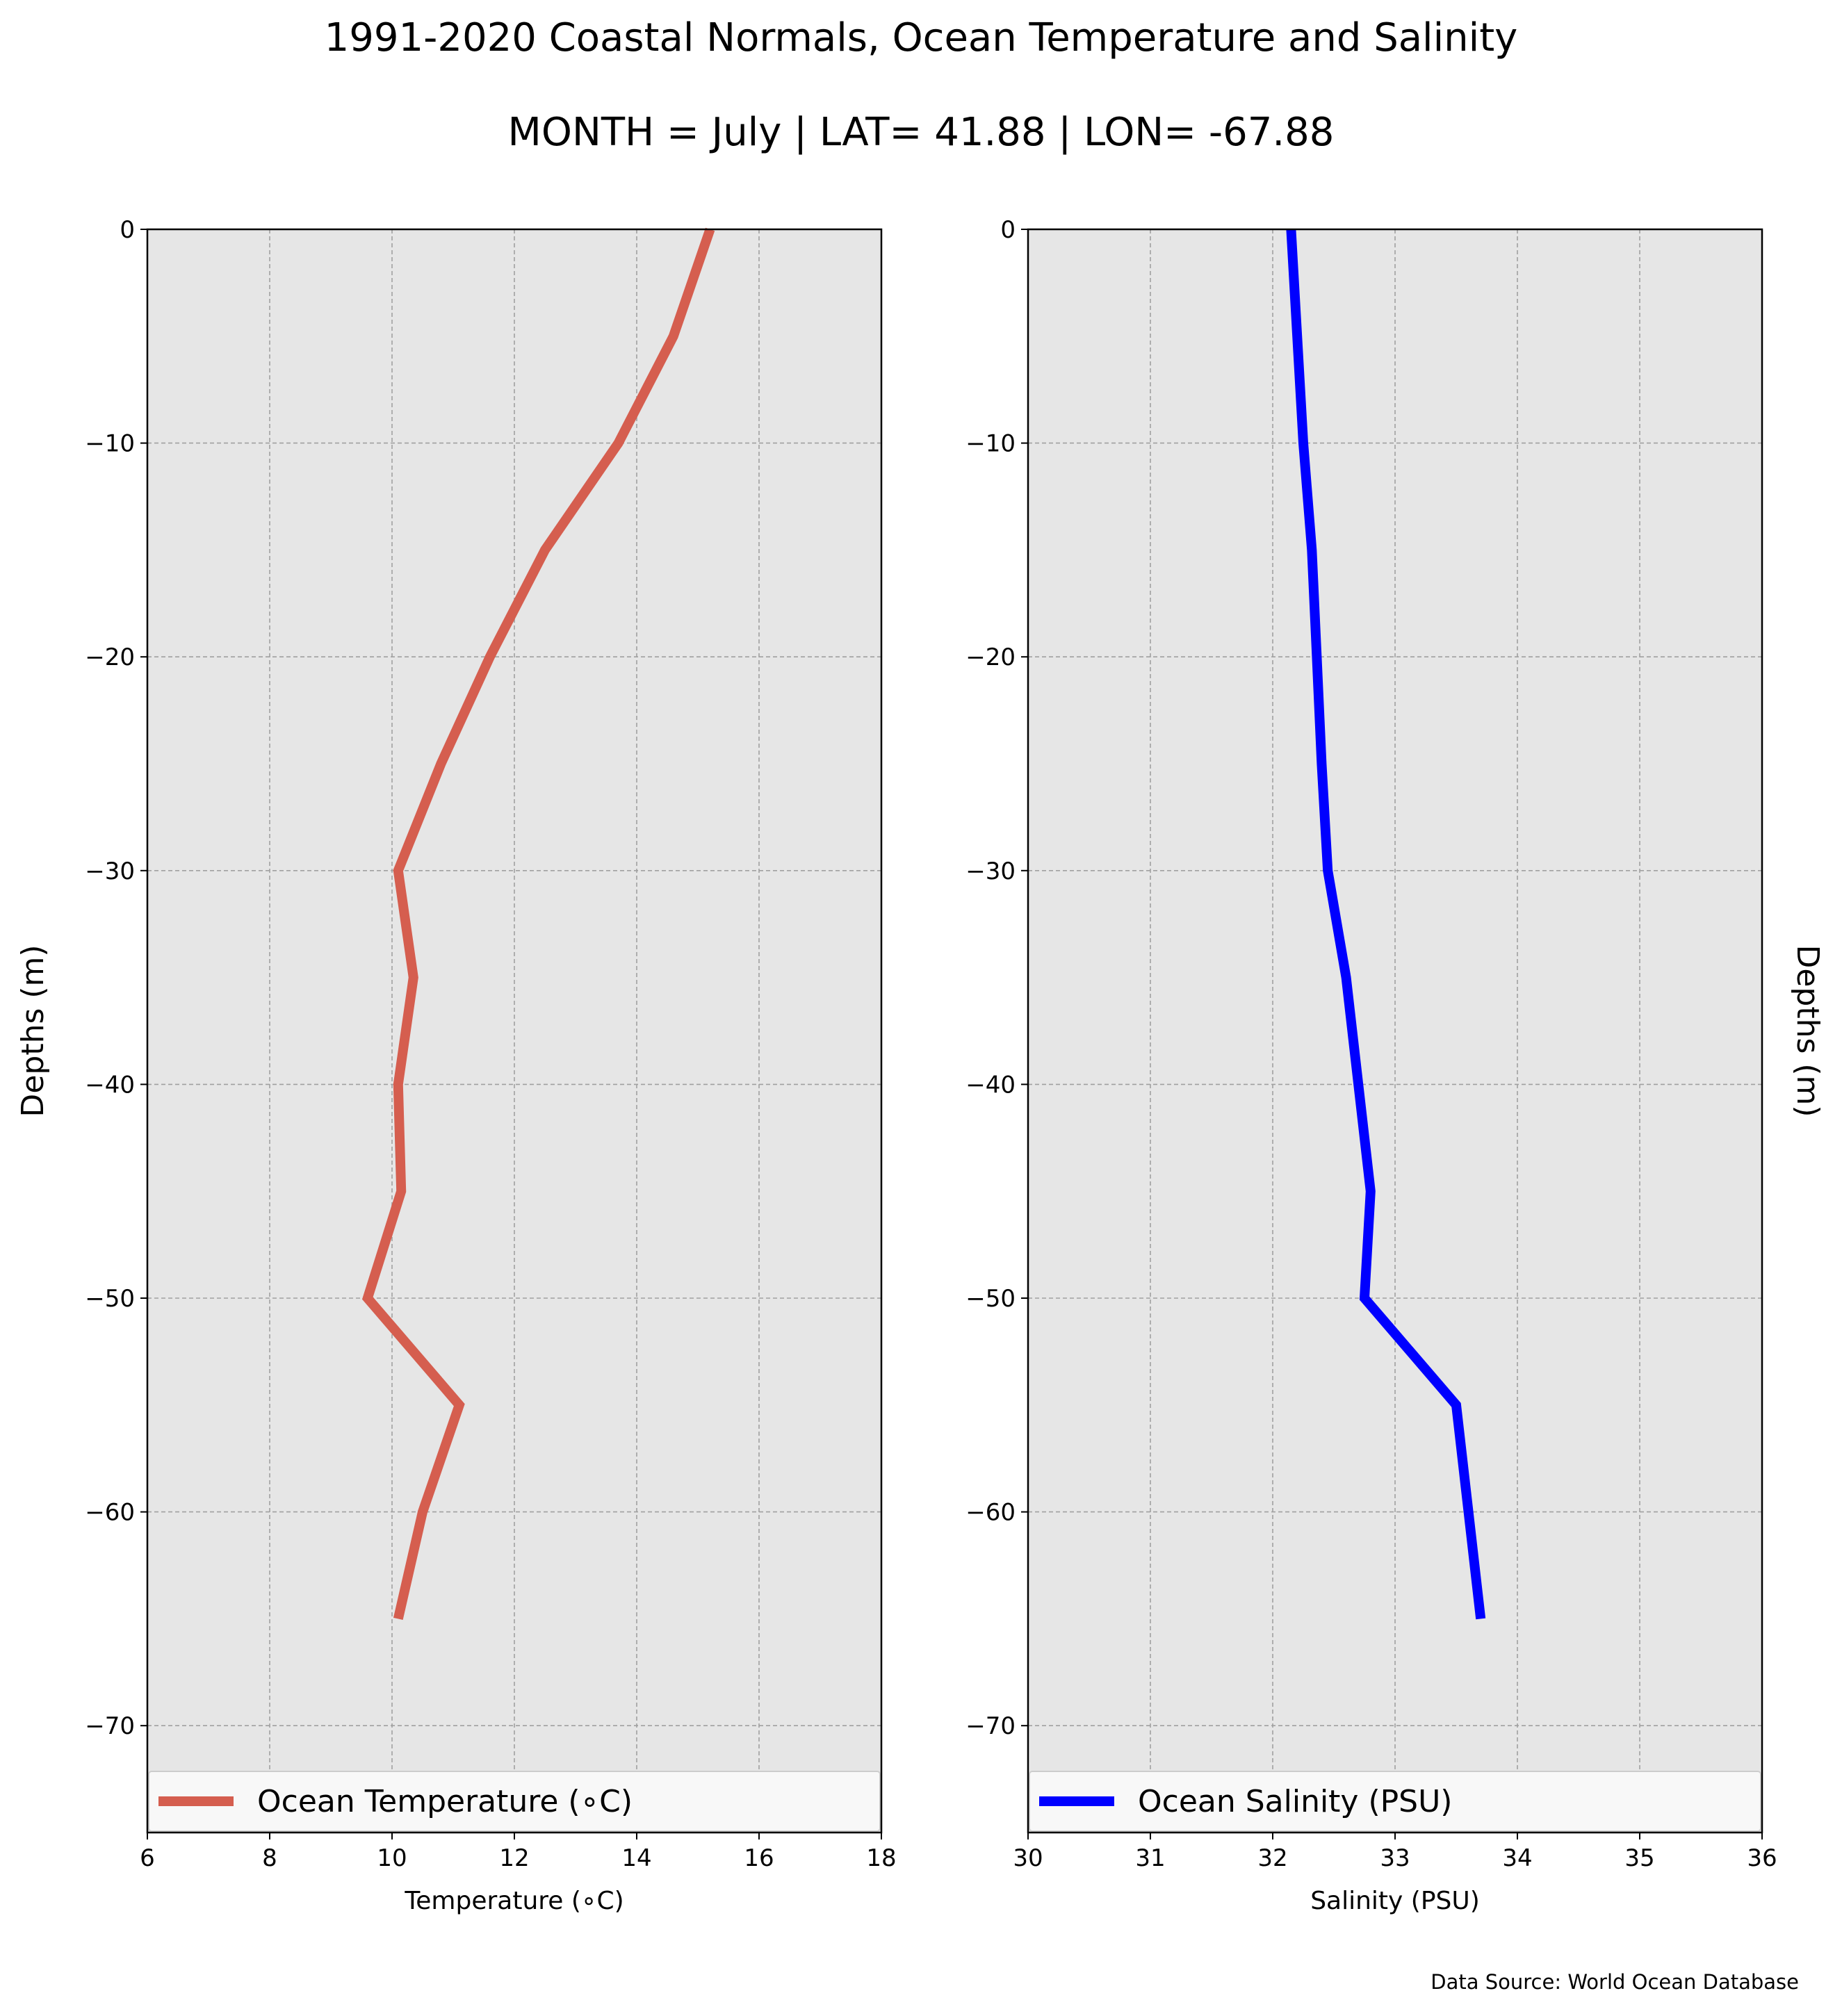 The image size is (1842, 2016). What do you see at coordinates (991, 1726) in the screenshot?
I see `salinity-y-tick-label: −70` at bounding box center [991, 1726].